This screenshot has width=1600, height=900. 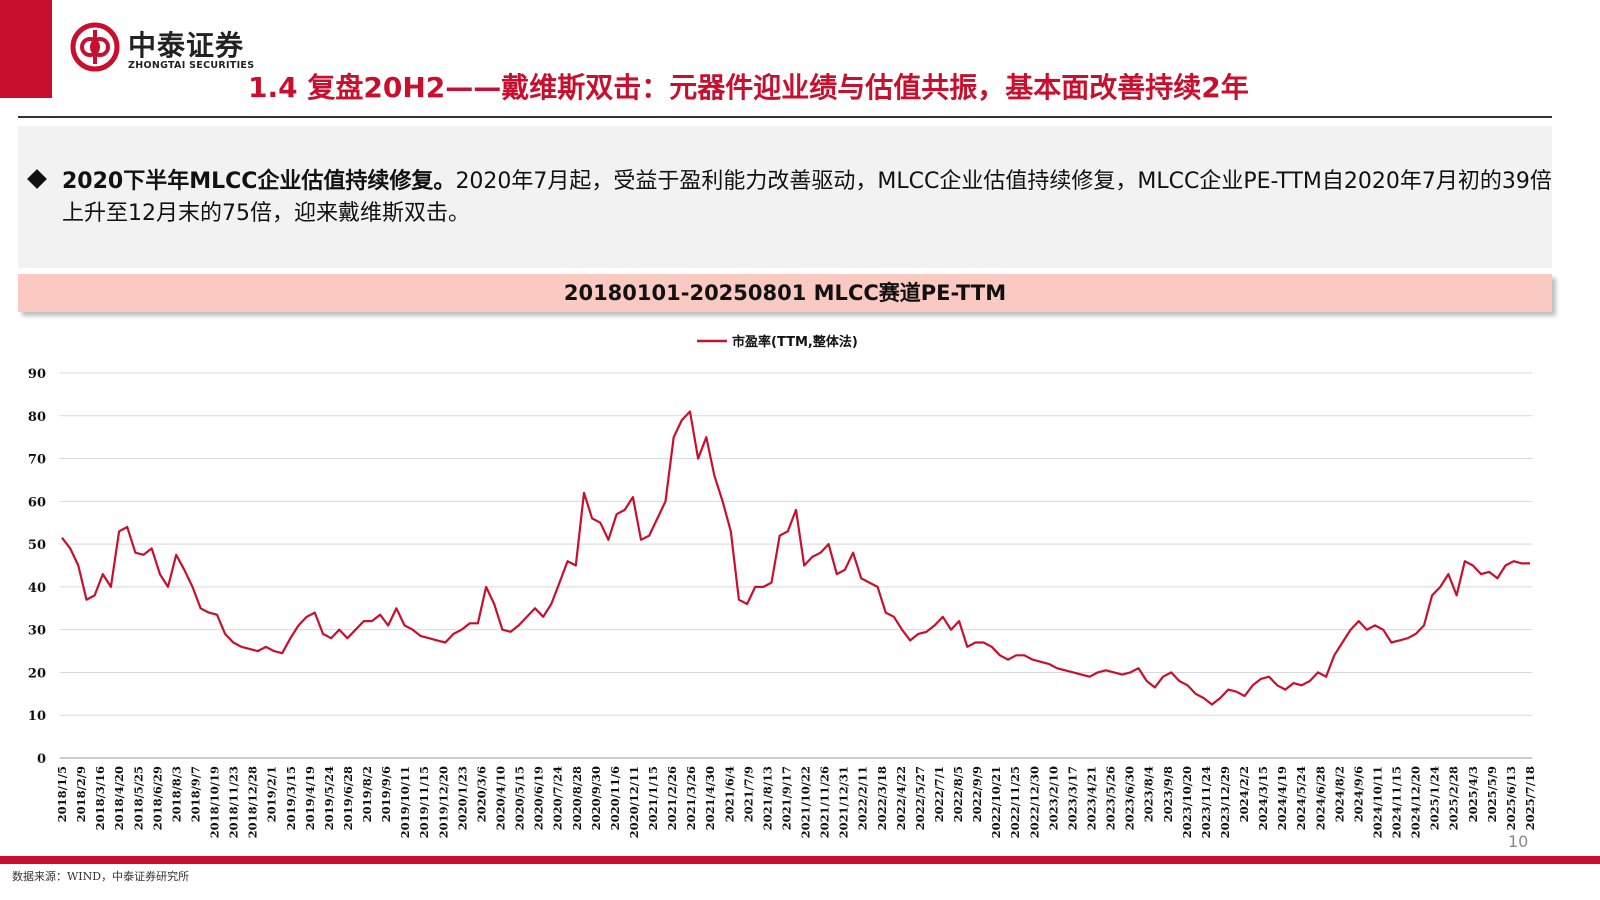 What do you see at coordinates (37, 673) in the screenshot?
I see `y-tick-label: 20` at bounding box center [37, 673].